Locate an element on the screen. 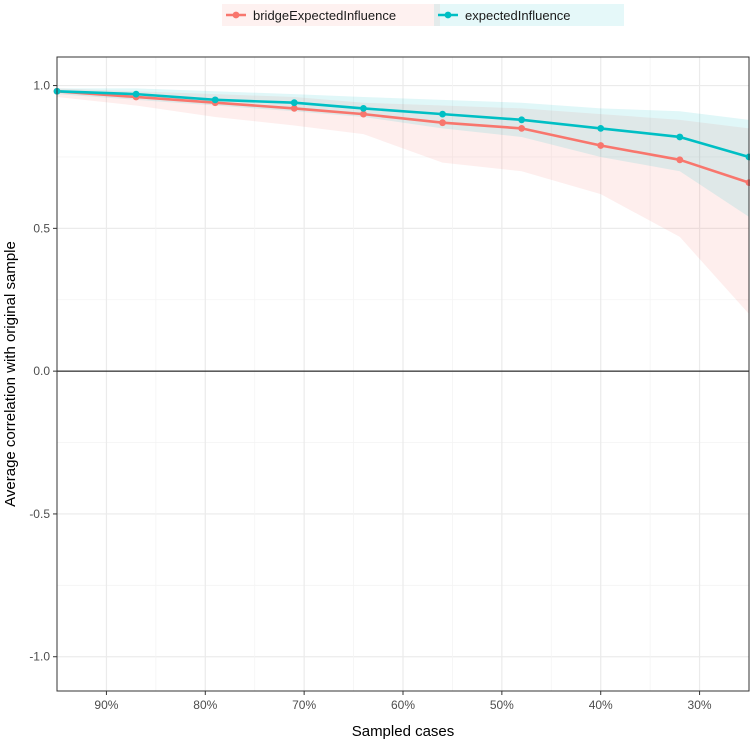  y-tick-label: 0.0 is located at coordinates (41, 371).